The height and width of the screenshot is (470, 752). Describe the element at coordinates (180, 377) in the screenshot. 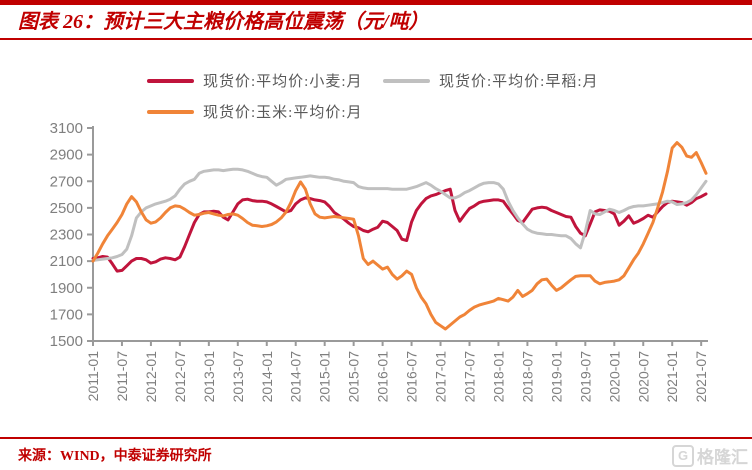

I see `svg-text: 2012-07` at that location.